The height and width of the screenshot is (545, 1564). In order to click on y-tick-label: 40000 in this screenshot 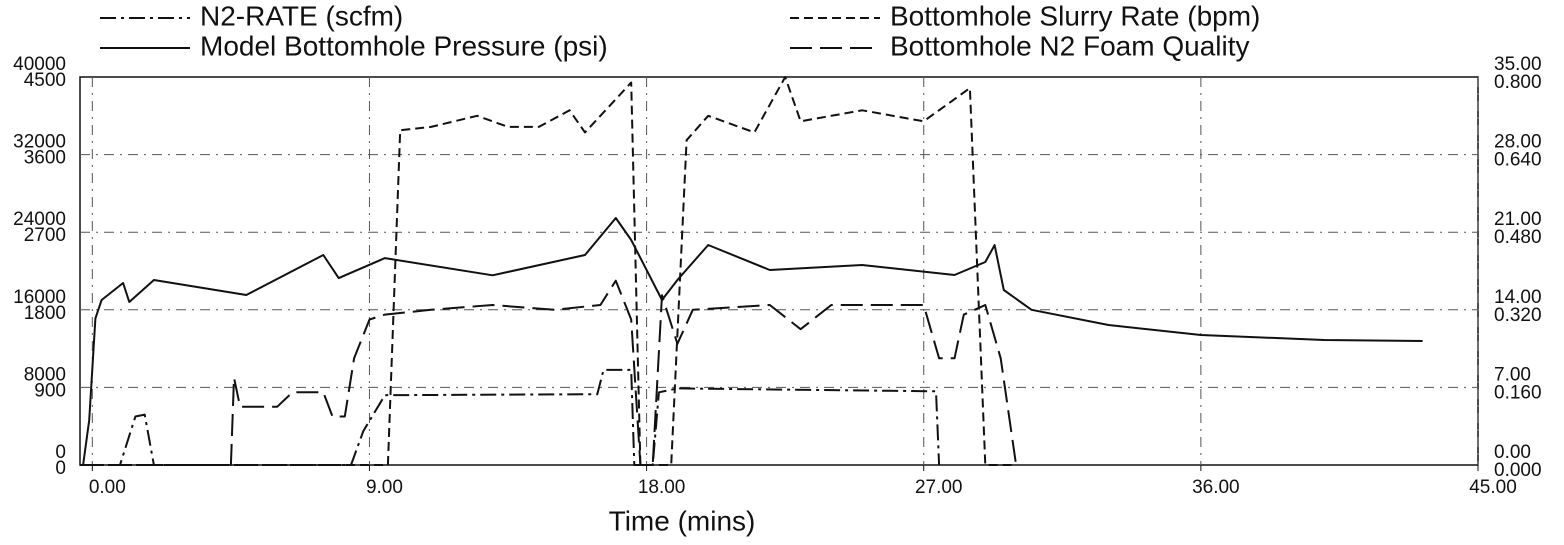, I will do `click(39, 64)`.